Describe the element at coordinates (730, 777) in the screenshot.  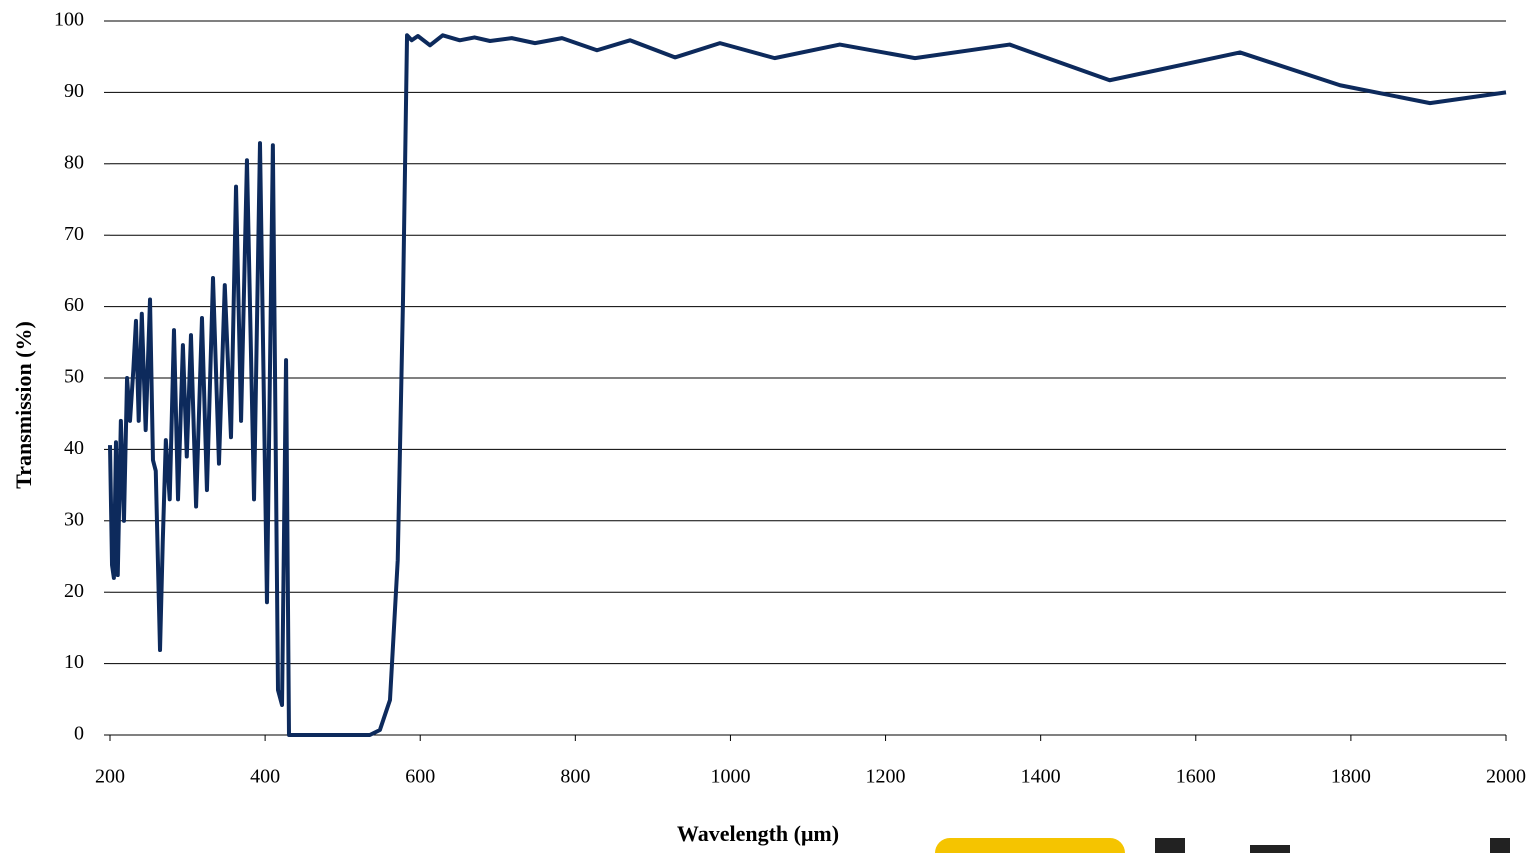
I see `x-tick-label: 1000` at that location.